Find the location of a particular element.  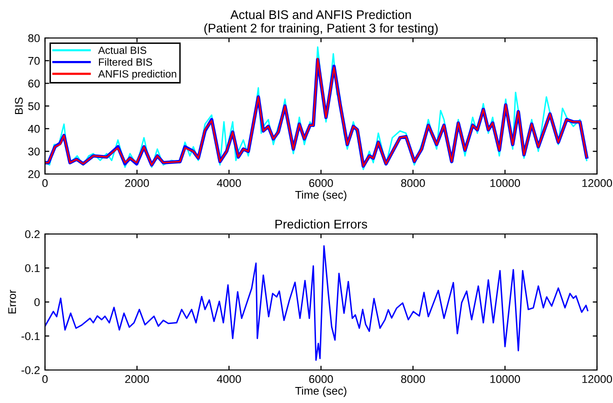

y-tick-label: -0.1 is located at coordinates (30, 336).